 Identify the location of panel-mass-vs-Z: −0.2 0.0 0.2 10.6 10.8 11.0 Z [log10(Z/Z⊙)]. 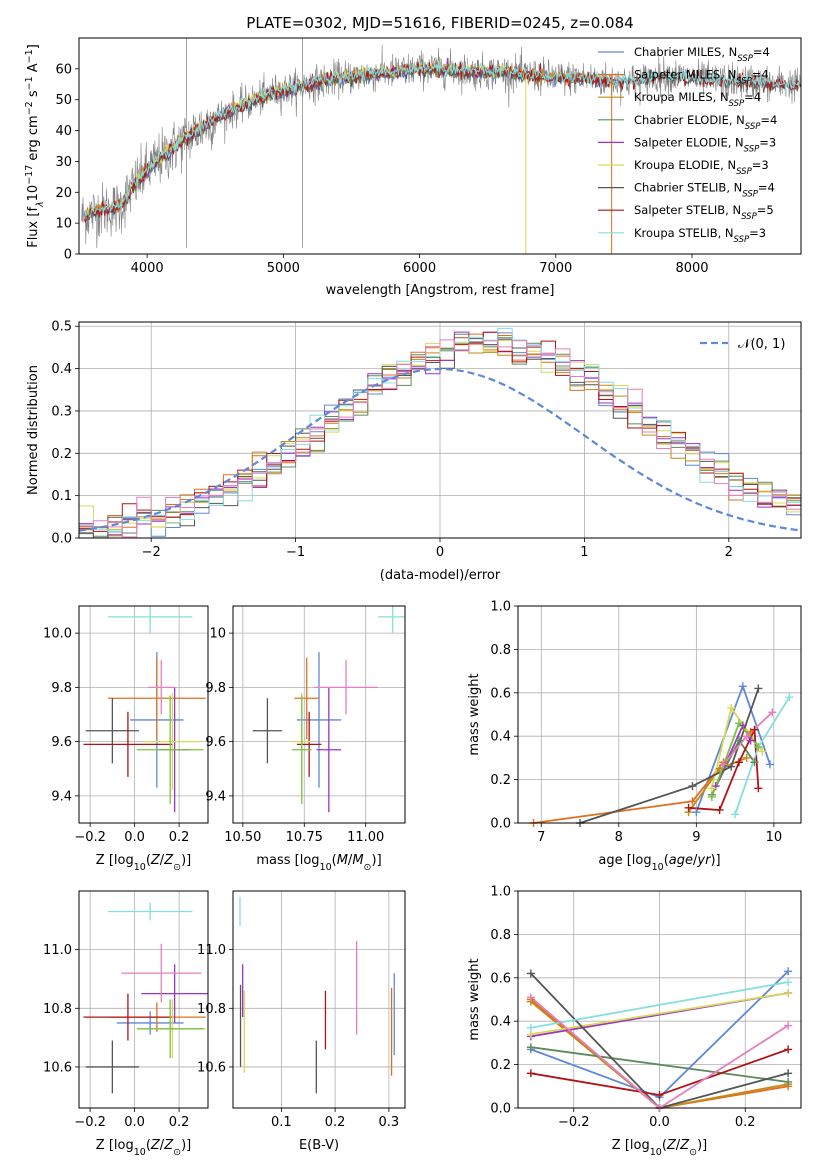
(126, 1024).